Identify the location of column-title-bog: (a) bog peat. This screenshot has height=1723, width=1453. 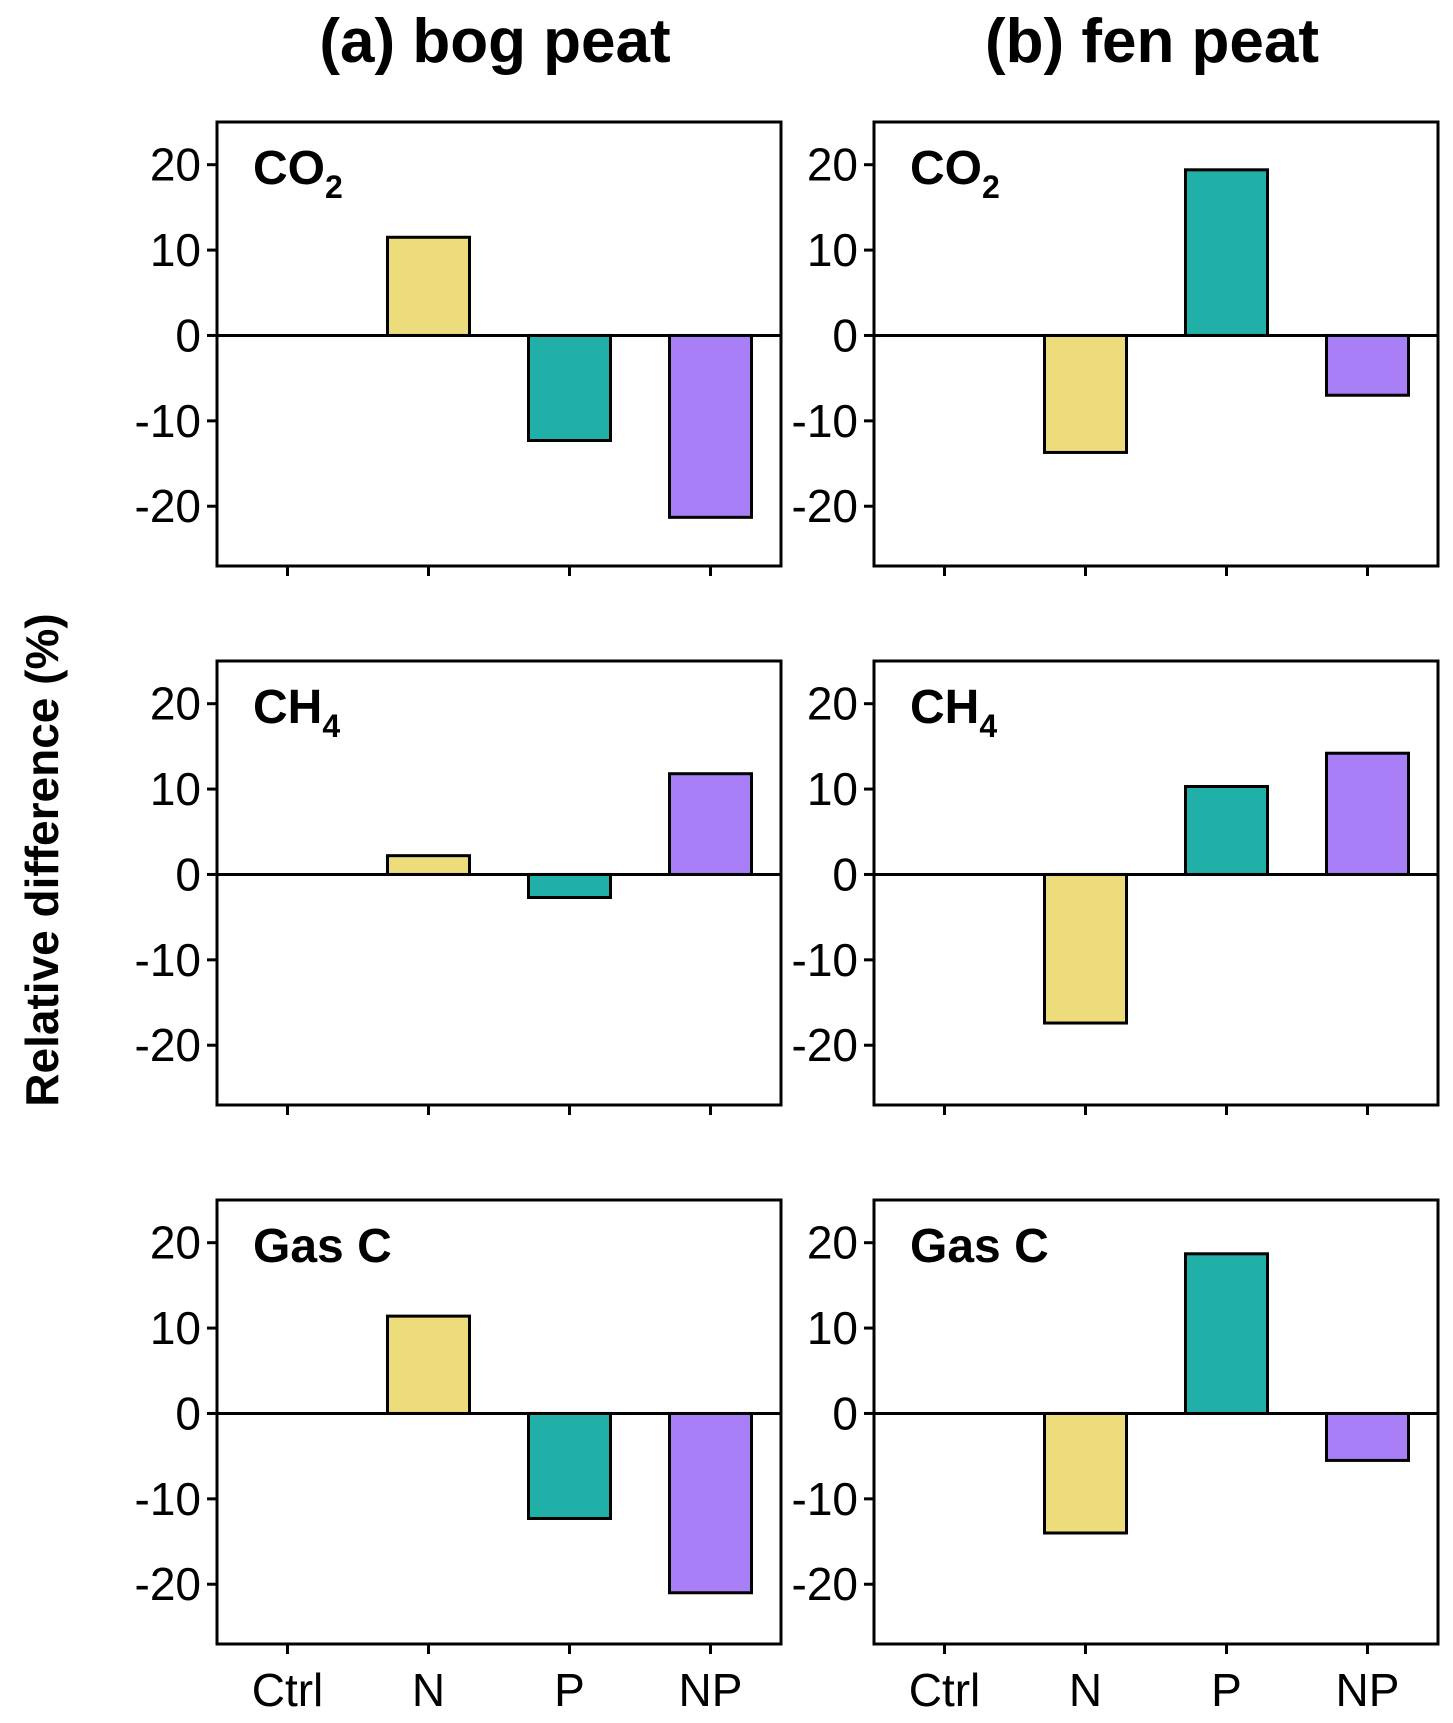
(494, 41).